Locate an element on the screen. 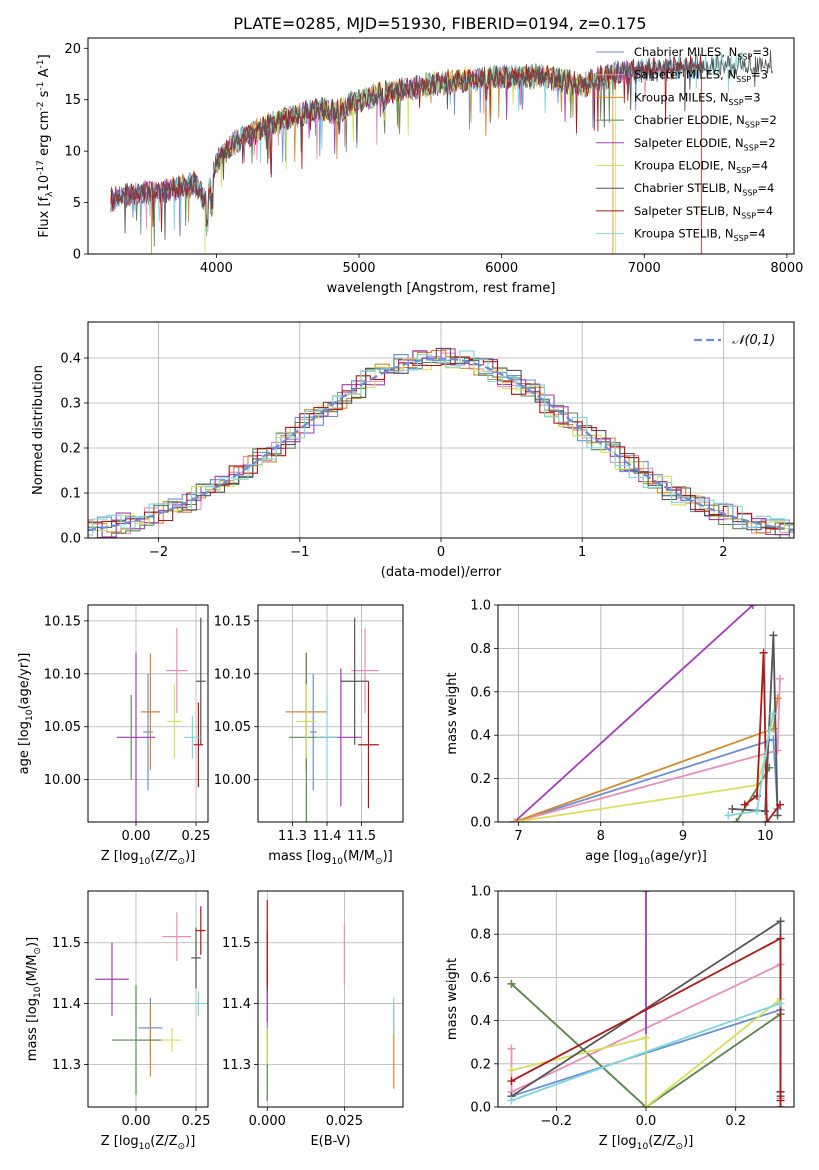  x-tick-label: 2 is located at coordinates (723, 552).